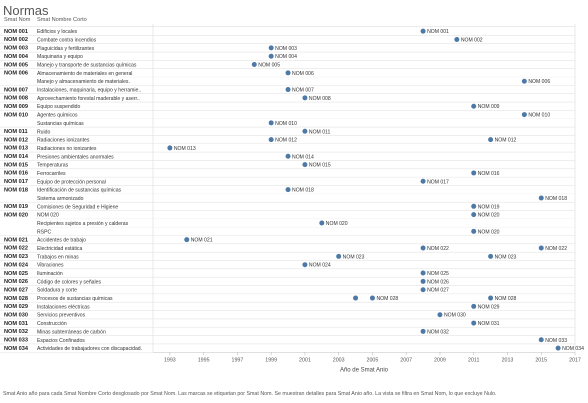 The height and width of the screenshot is (403, 588). Describe the element at coordinates (320, 166) in the screenshot. I see `data-point-label: NOM 015` at that location.